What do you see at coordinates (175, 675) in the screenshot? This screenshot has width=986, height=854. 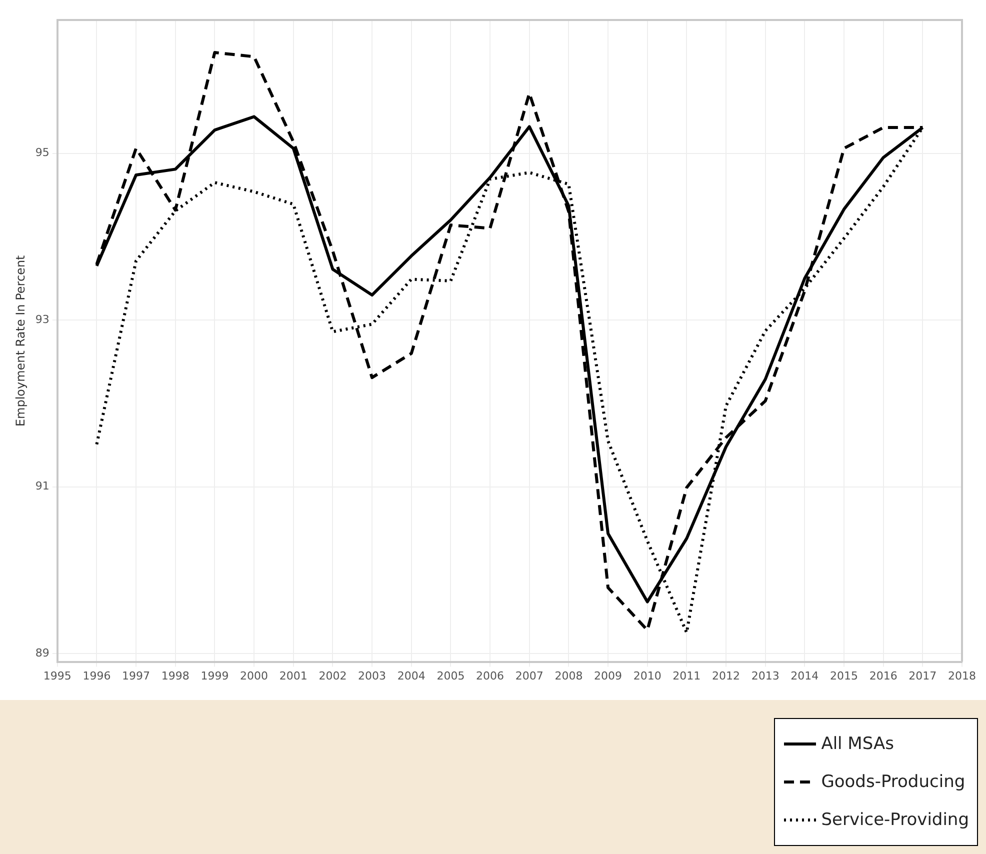 I see `x-tick-label: 1998` at bounding box center [175, 675].